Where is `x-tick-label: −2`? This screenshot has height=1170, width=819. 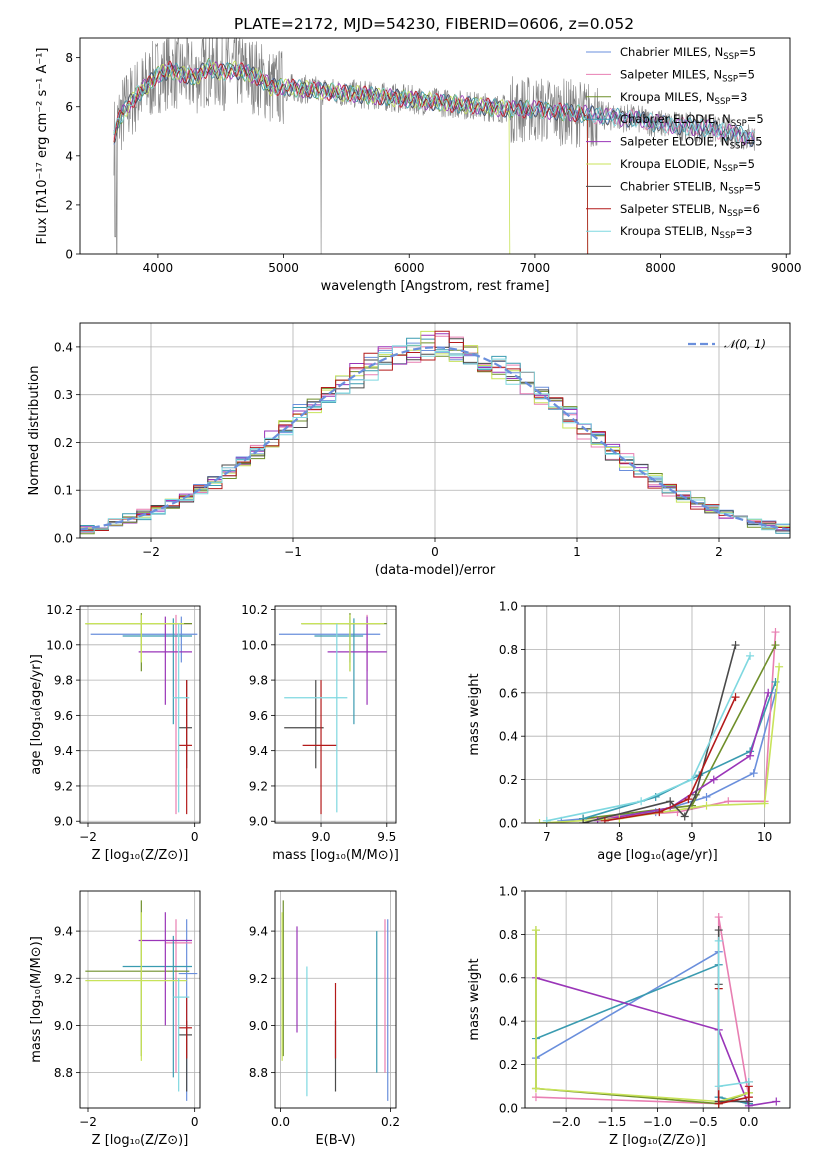 x-tick-label: −2 is located at coordinates (88, 837).